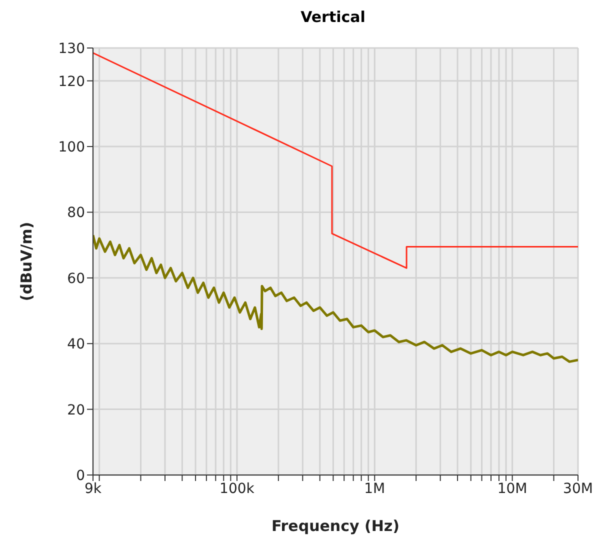 This screenshot has width=605, height=550. Describe the element at coordinates (76, 213) in the screenshot. I see `y-tick-label: 80` at that location.